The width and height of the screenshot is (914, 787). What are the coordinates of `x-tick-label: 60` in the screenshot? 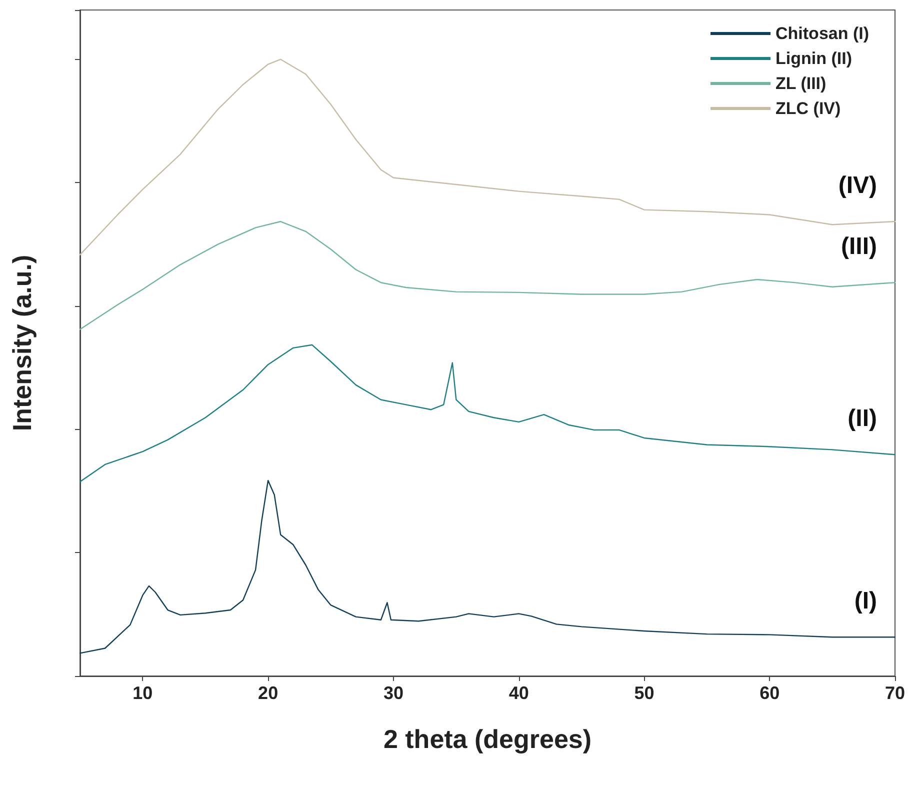 It's located at (770, 693).